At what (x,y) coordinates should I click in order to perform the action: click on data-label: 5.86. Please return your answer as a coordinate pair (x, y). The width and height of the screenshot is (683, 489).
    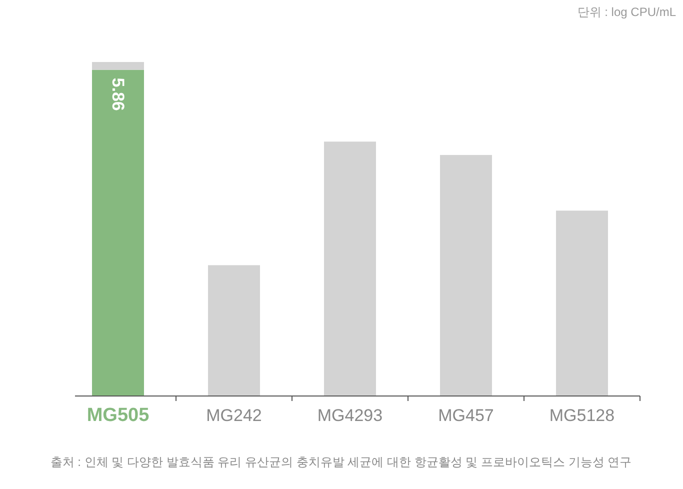
    Looking at the image, I should click on (118, 94).